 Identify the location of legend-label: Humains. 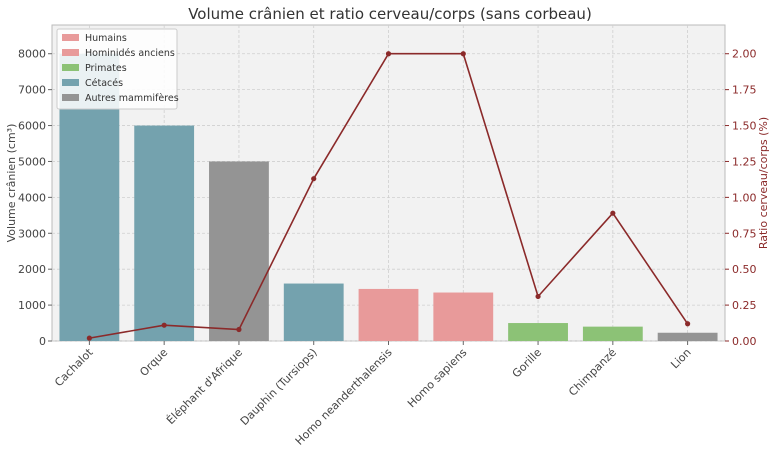
(106, 38).